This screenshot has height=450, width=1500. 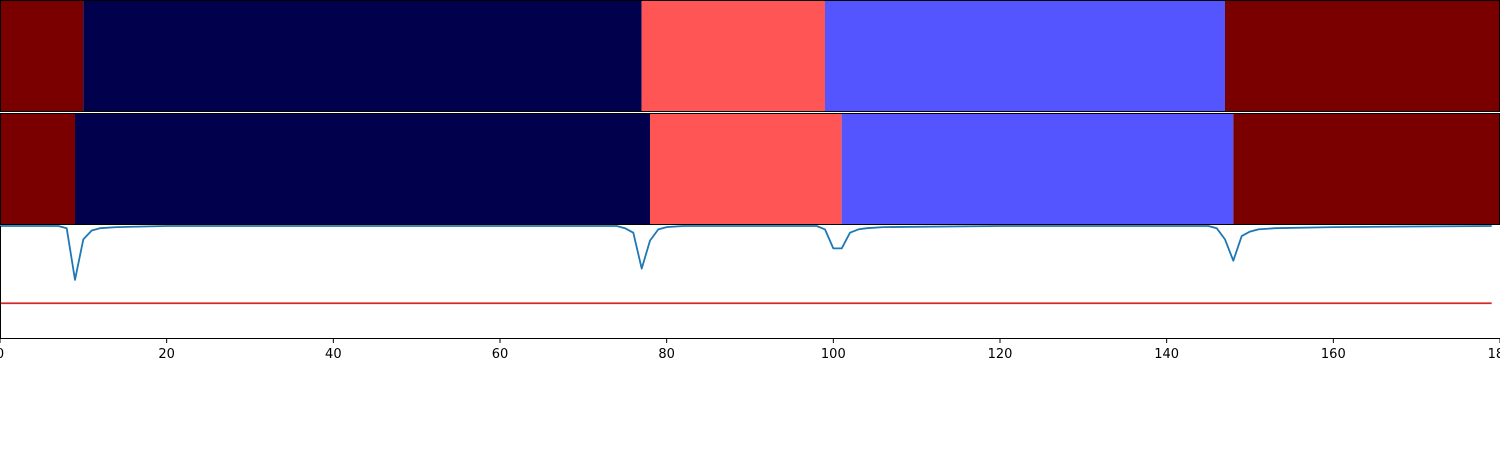 What do you see at coordinates (500, 354) in the screenshot?
I see `x-tick-label-60: 60` at bounding box center [500, 354].